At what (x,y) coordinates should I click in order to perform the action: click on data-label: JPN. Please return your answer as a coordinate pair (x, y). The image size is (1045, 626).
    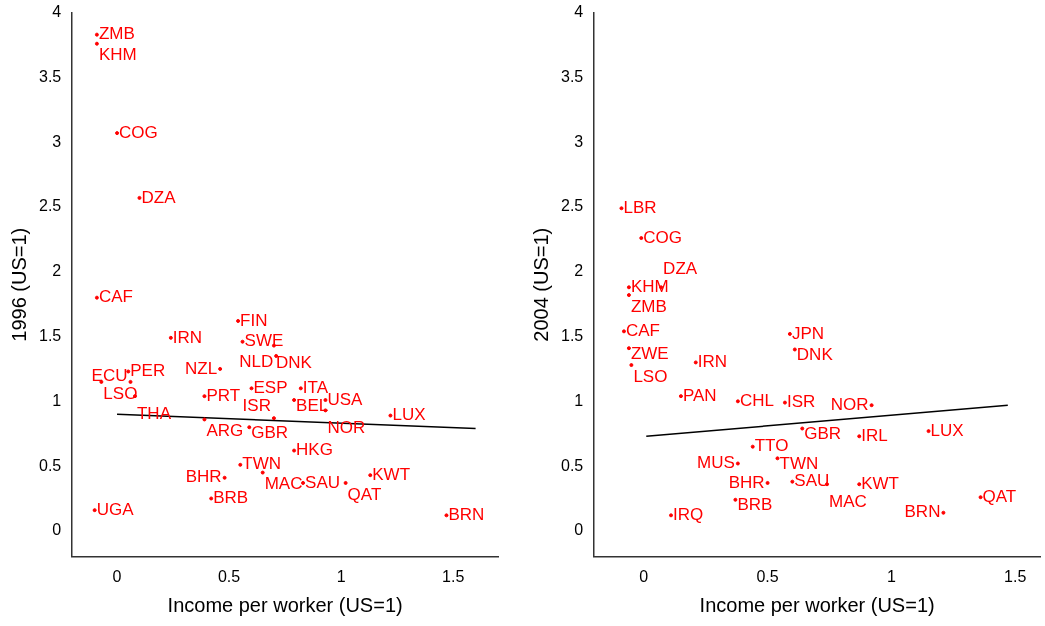
    Looking at the image, I should click on (808, 333).